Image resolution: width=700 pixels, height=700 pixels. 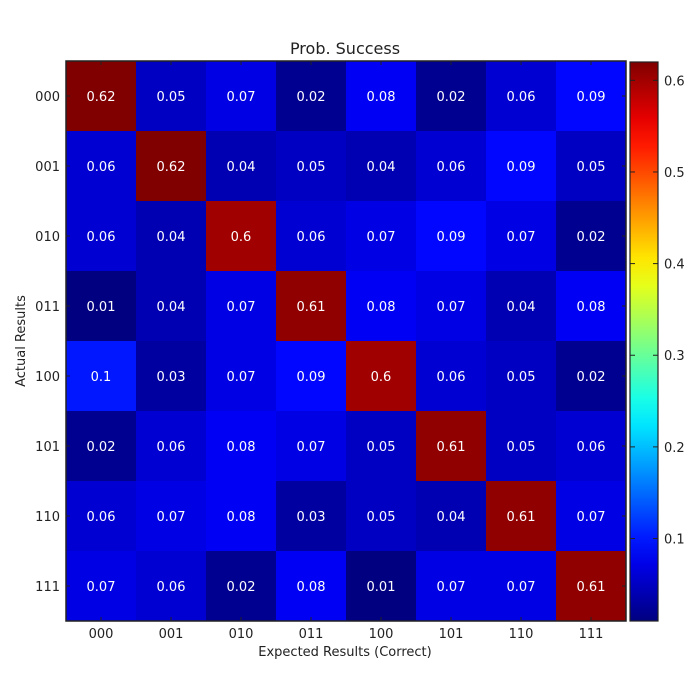 What do you see at coordinates (591, 634) in the screenshot?
I see `x-tick-label: 111` at bounding box center [591, 634].